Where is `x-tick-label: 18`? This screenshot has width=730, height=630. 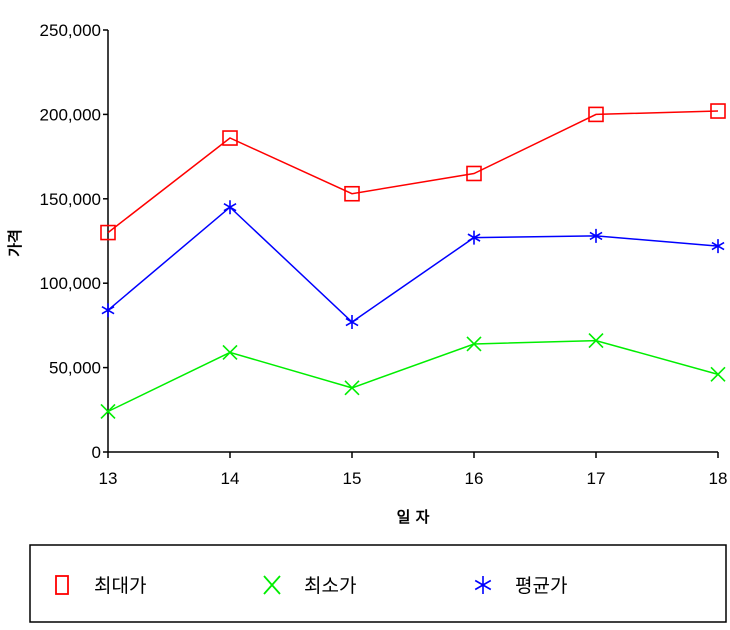 x-tick-label: 18 is located at coordinates (718, 478).